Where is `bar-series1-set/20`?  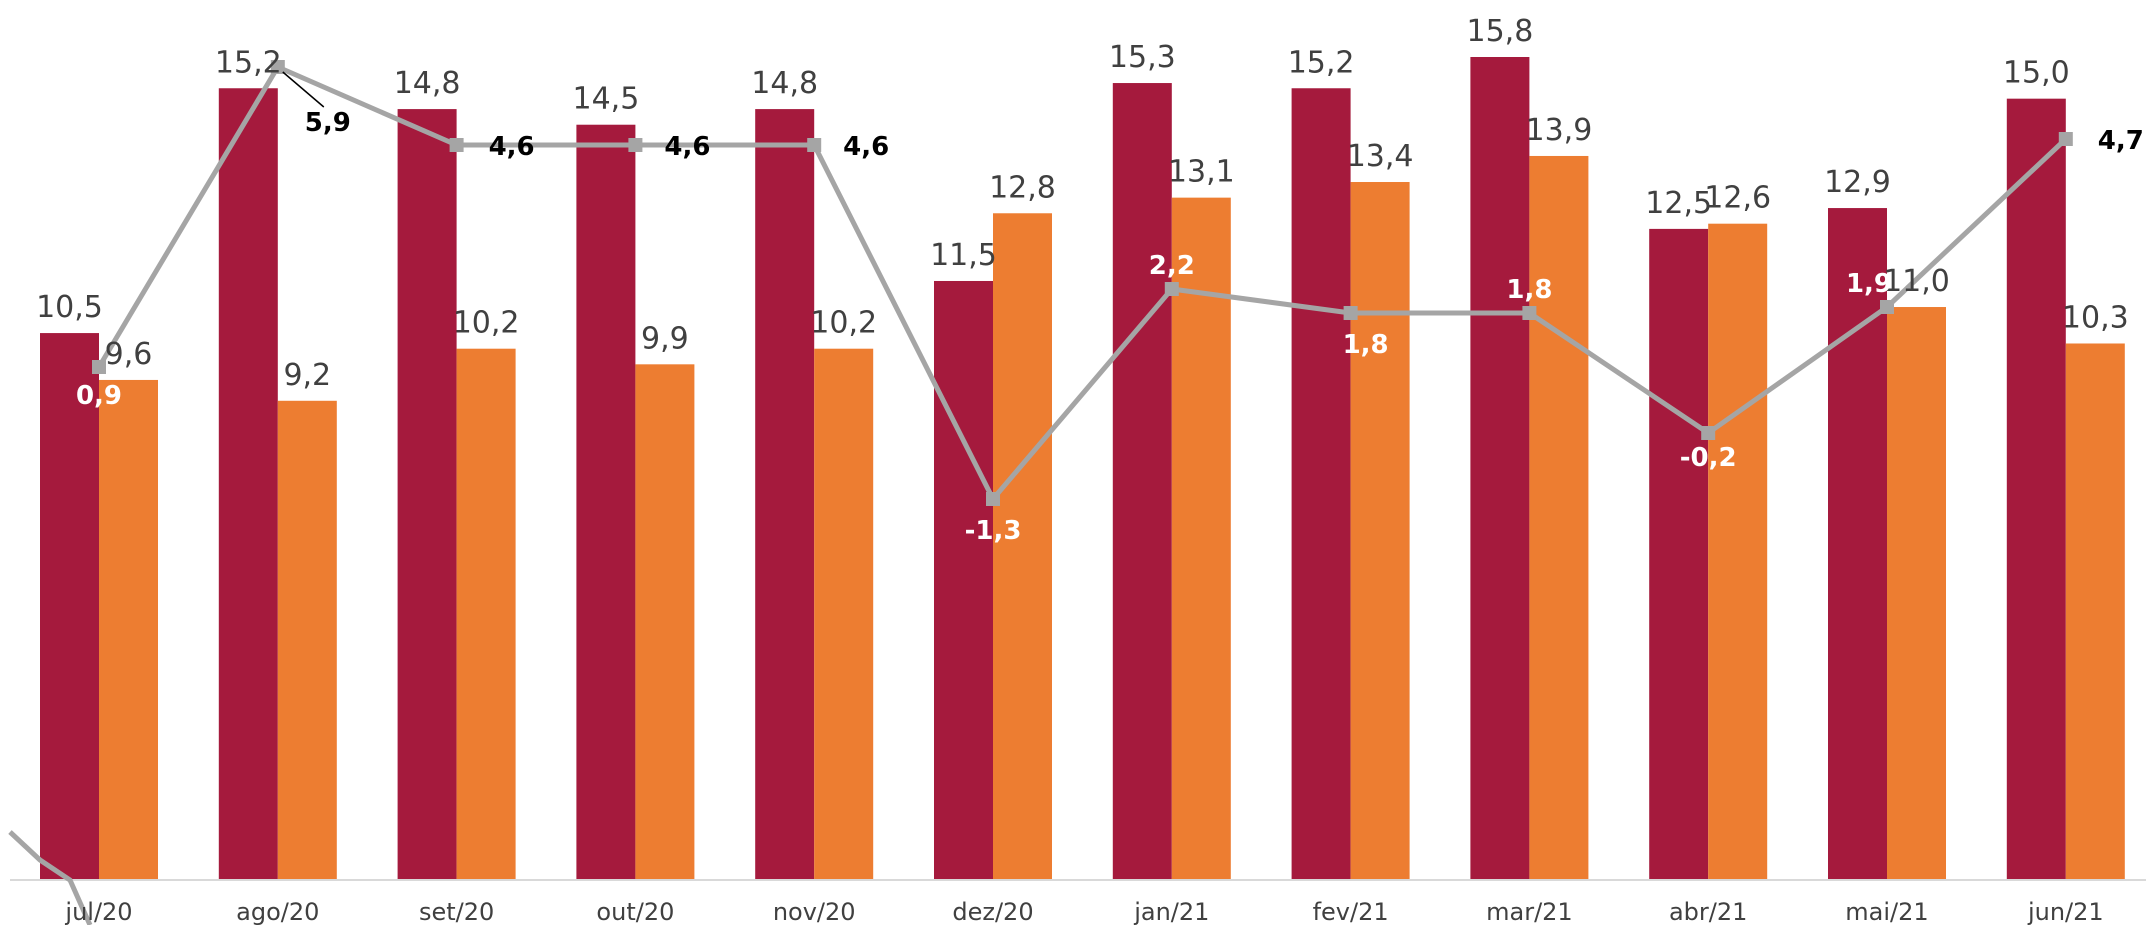 bar-series1-set/20 is located at coordinates (427, 494).